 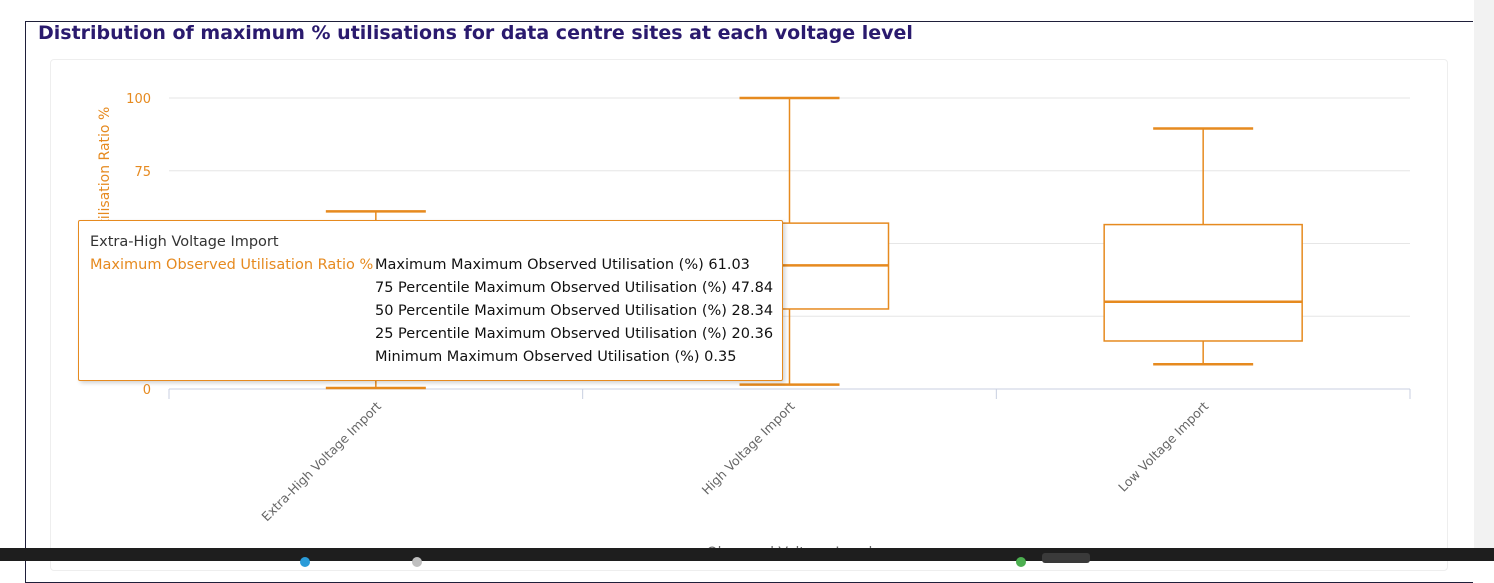 What do you see at coordinates (1484, 280) in the screenshot?
I see `scrollbar-track` at bounding box center [1484, 280].